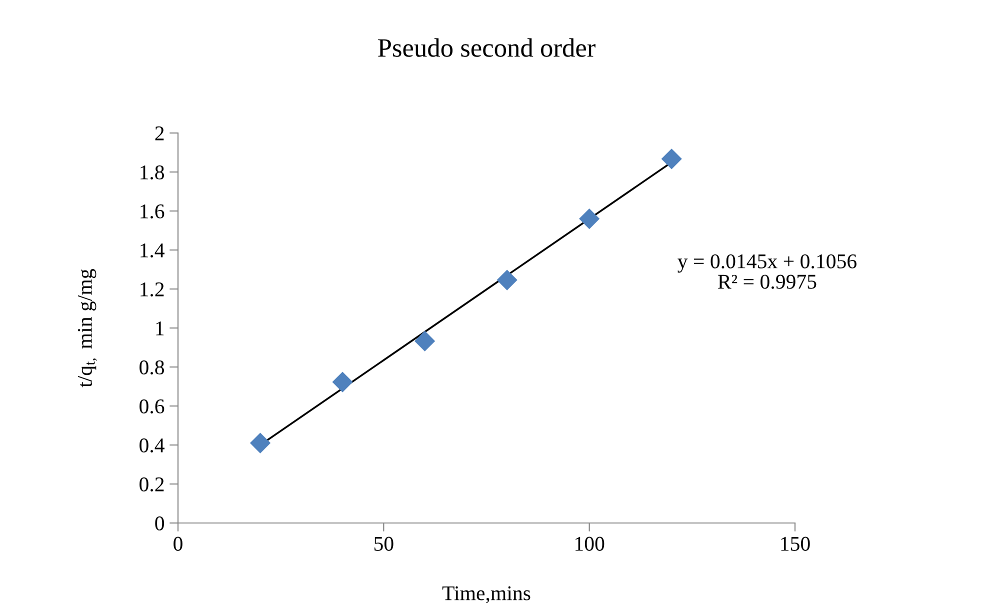  I want to click on x-tick-label: 150, so click(795, 543).